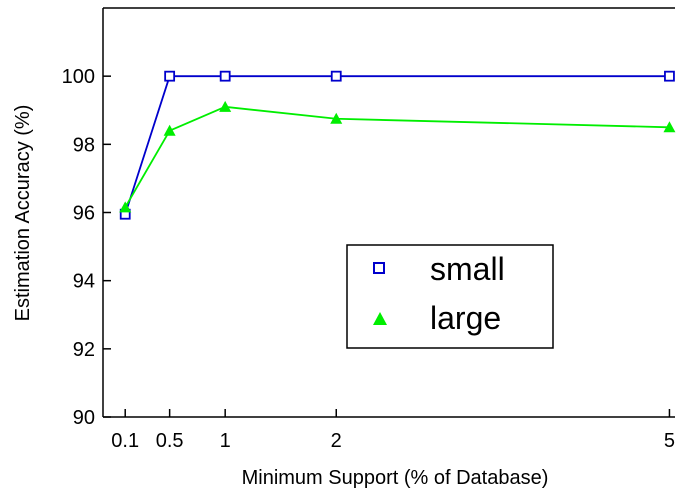 This screenshot has width=678, height=494. Describe the element at coordinates (395, 478) in the screenshot. I see `x-axis-label: Minimum Support (% of Database)` at that location.